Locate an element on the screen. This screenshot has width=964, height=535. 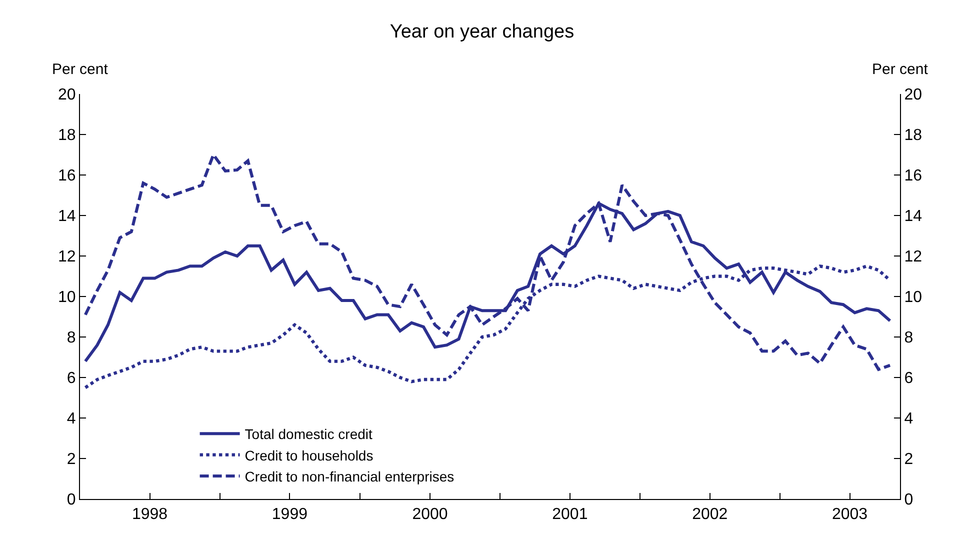
y-tick-label: 16 is located at coordinates (67, 176).